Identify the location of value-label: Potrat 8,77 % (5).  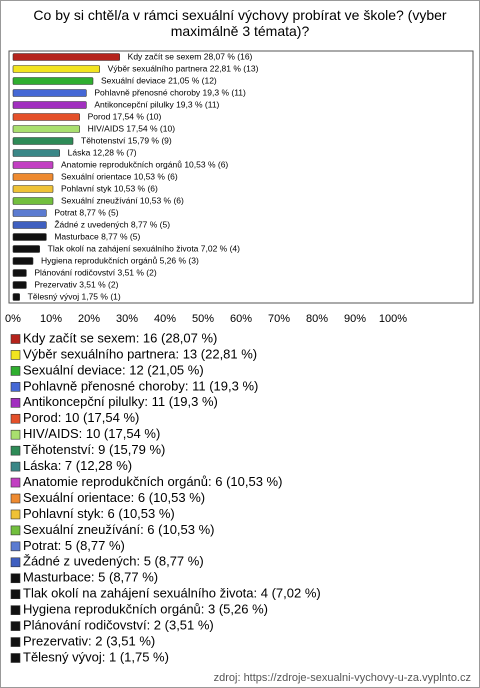
(86, 212).